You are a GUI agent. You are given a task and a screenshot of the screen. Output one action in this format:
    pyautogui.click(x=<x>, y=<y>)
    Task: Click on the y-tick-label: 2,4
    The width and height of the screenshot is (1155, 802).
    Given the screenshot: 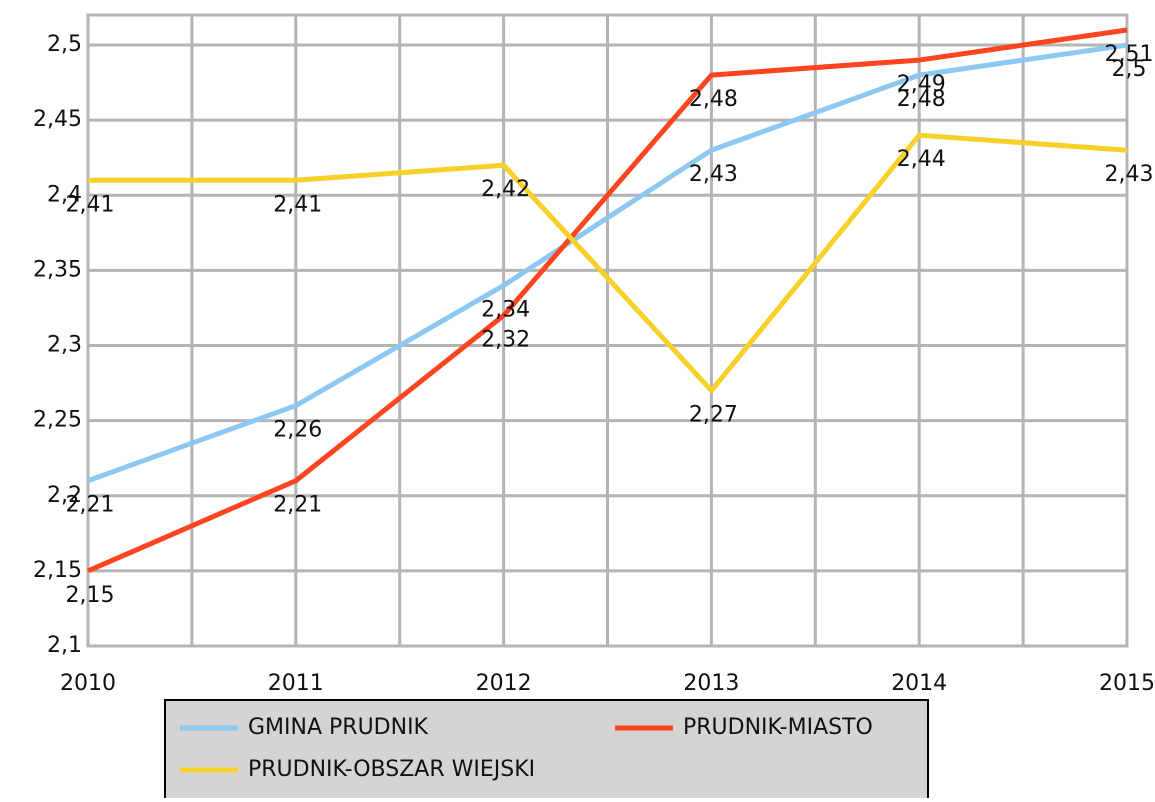 What is the action you would take?
    pyautogui.click(x=64, y=194)
    